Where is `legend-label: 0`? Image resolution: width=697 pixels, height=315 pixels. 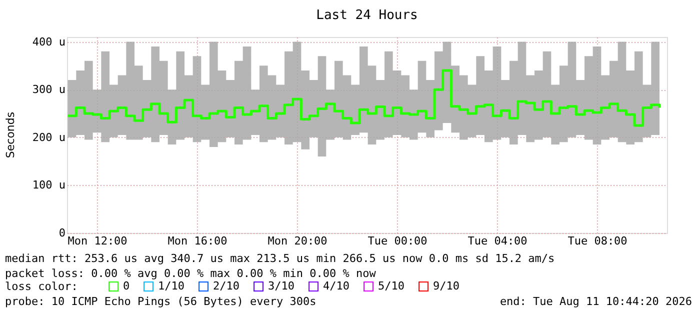
legend-label: 0 is located at coordinates (126, 286).